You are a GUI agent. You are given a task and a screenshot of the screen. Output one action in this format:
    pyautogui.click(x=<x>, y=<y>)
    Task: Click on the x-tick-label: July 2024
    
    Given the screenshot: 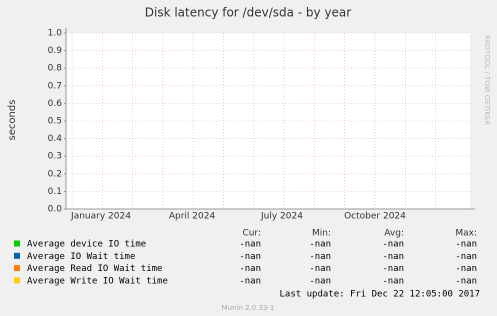 What is the action you would take?
    pyautogui.click(x=281, y=217)
    